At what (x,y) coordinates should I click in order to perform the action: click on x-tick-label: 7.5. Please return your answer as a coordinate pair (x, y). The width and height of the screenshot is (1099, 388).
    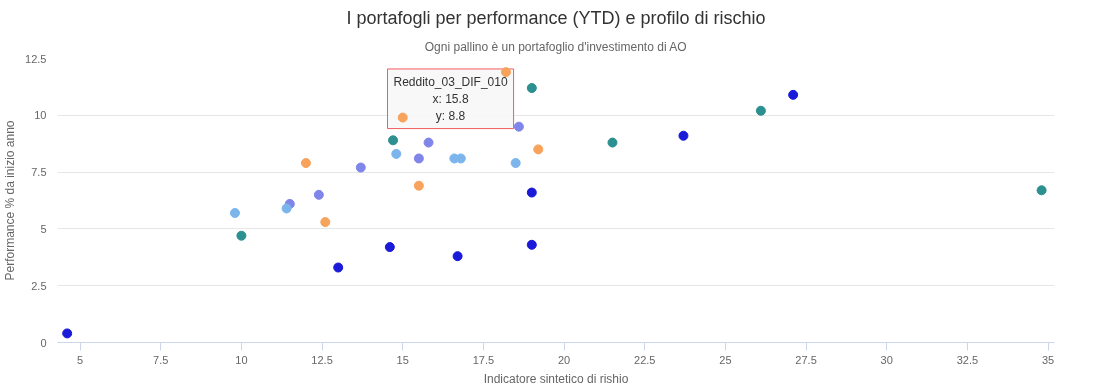
    Looking at the image, I should click on (161, 359).